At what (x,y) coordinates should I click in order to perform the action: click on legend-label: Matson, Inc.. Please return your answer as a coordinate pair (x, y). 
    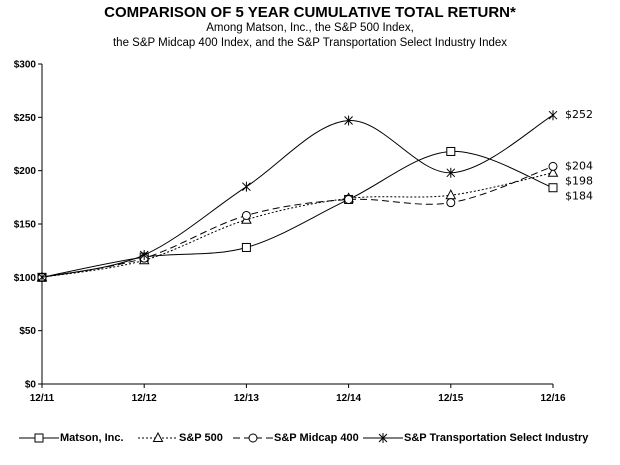
    Looking at the image, I should click on (92, 438).